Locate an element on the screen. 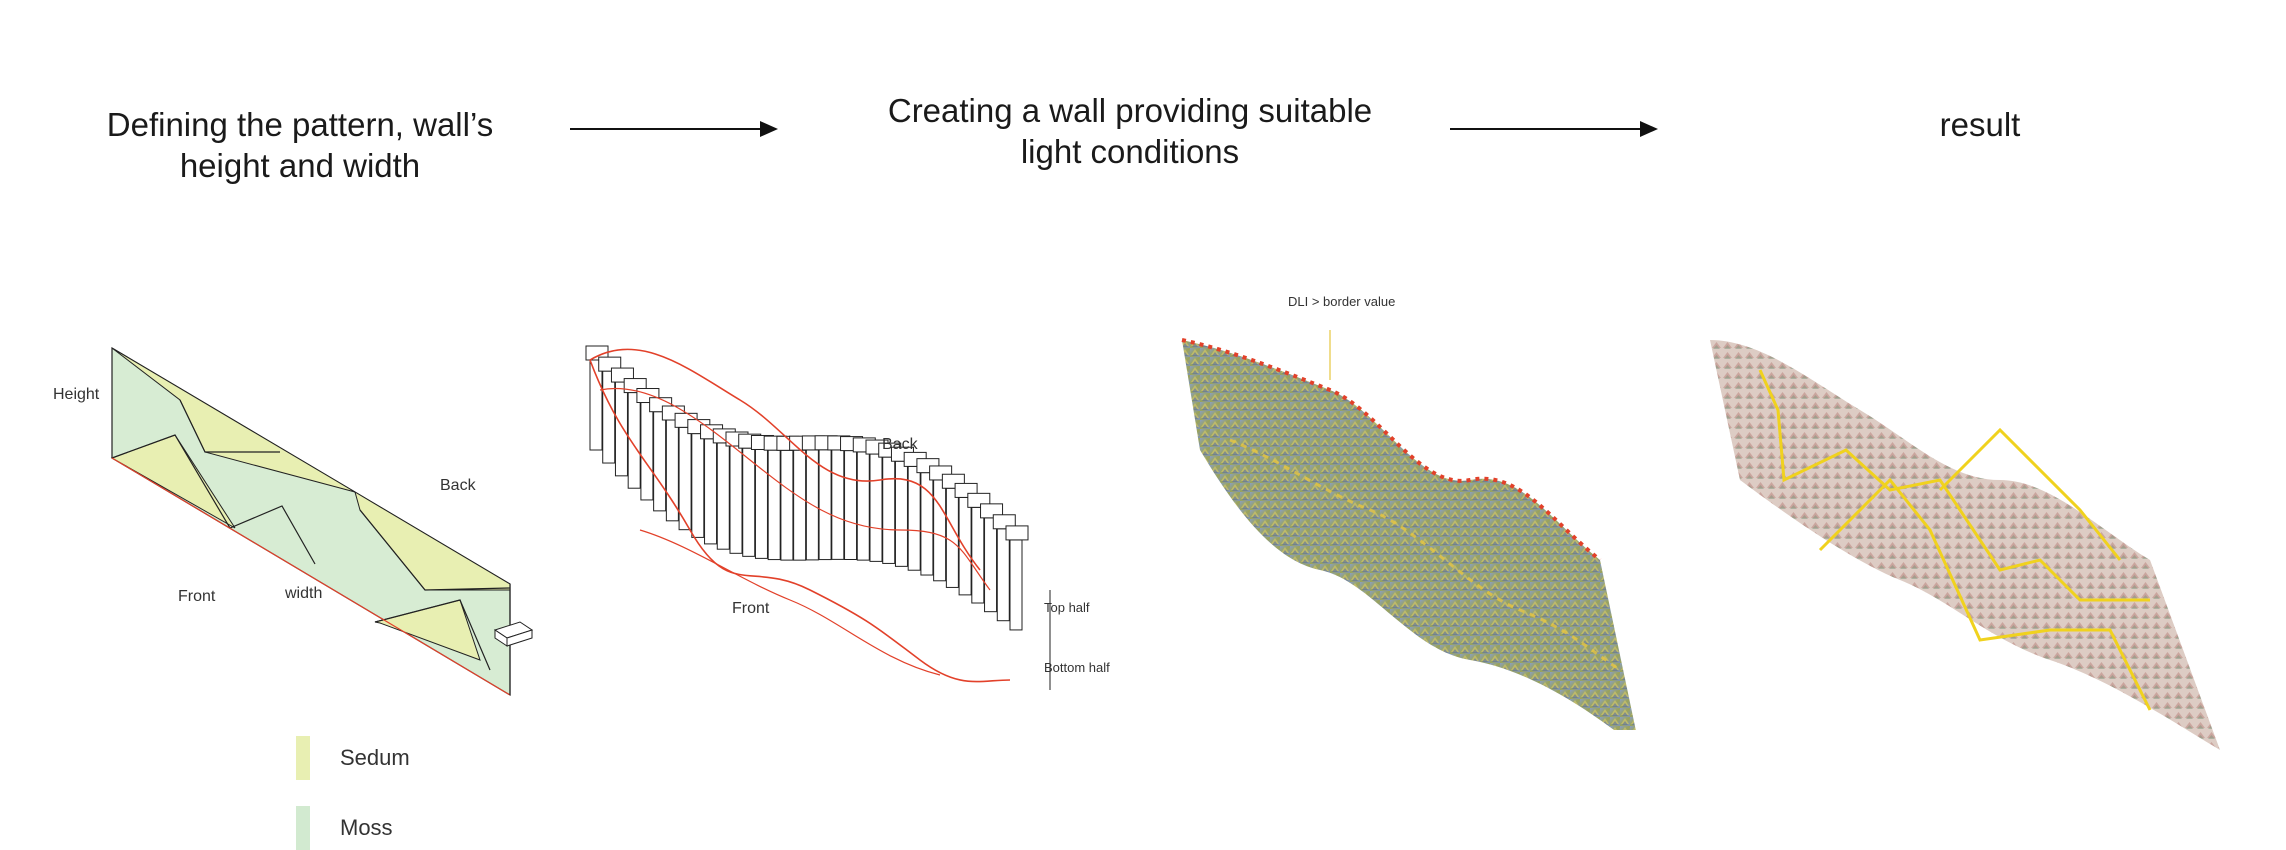  moss-swatch is located at coordinates (303, 828).